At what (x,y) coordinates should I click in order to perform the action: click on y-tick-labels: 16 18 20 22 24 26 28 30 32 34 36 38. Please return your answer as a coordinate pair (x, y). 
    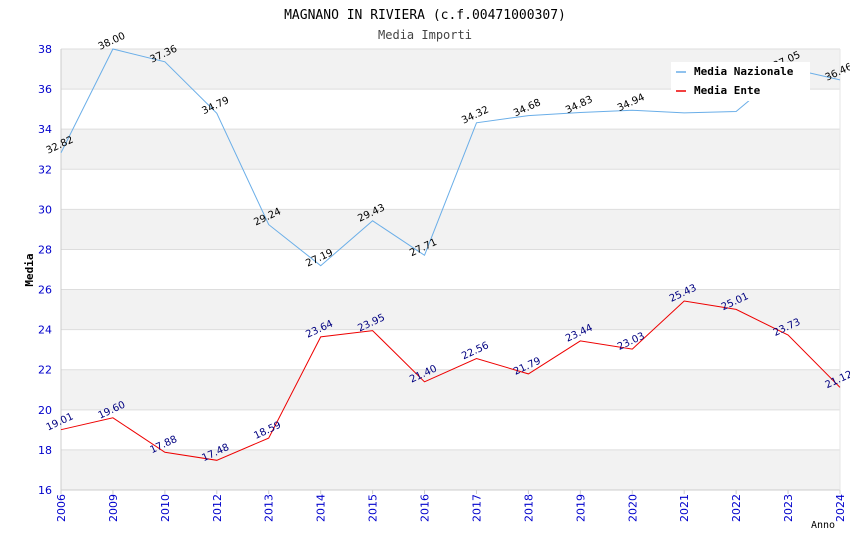
    Looking at the image, I should click on (45, 270).